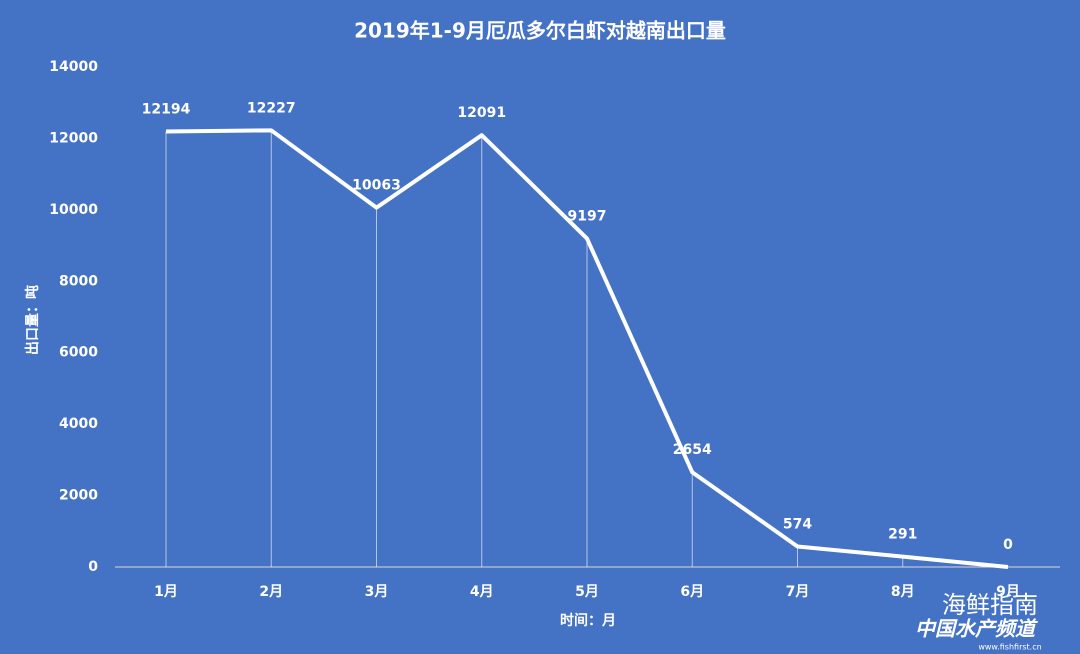 The height and width of the screenshot is (654, 1080). Describe the element at coordinates (166, 110) in the screenshot. I see `data-label: 12194` at that location.